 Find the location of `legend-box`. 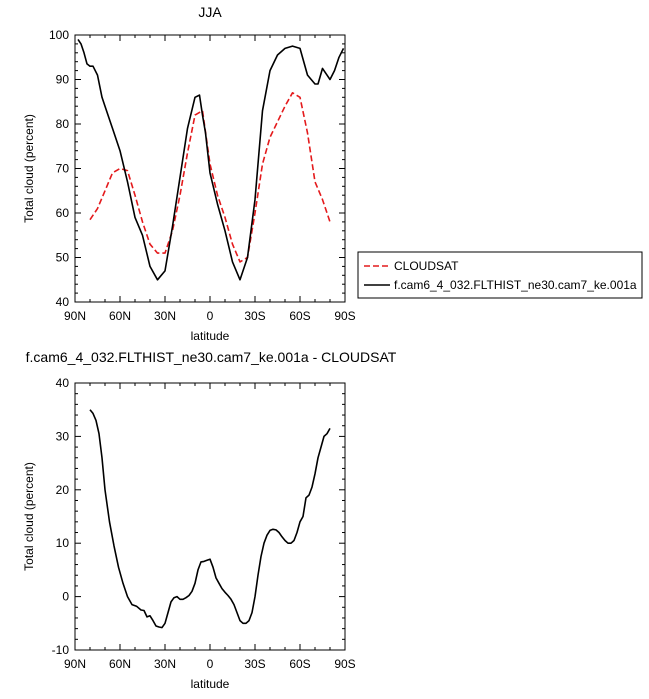

legend-box is located at coordinates (500, 275).